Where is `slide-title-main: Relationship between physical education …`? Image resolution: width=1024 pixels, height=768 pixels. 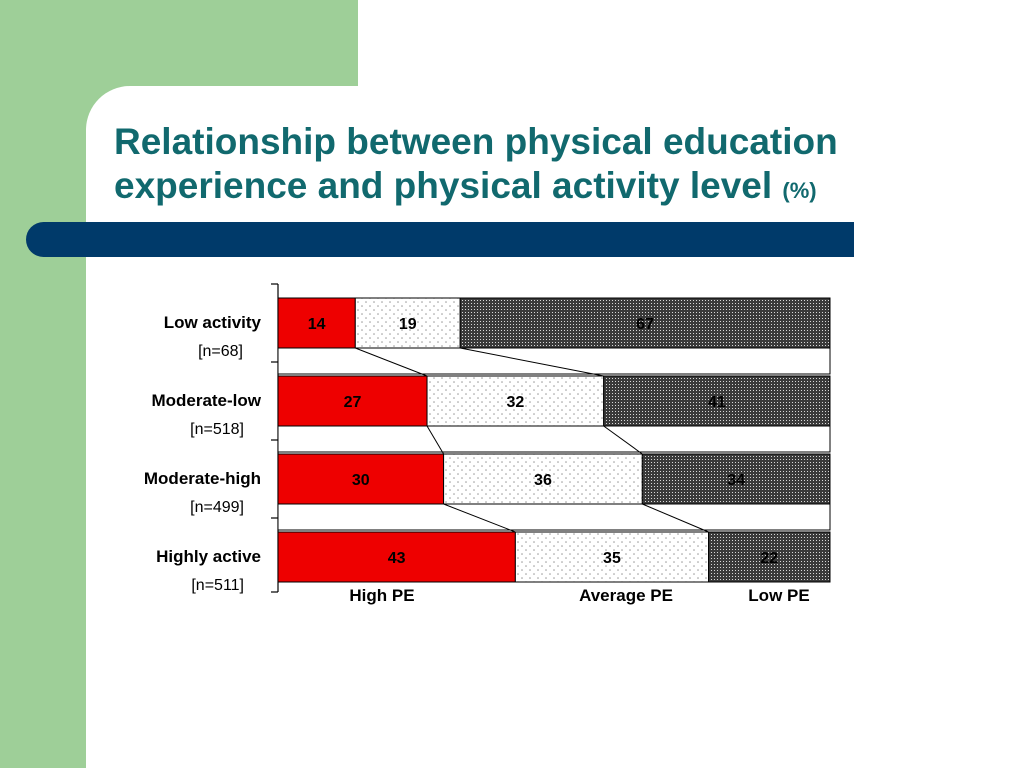 slide-title-main: Relationship between physical education … is located at coordinates (476, 163).